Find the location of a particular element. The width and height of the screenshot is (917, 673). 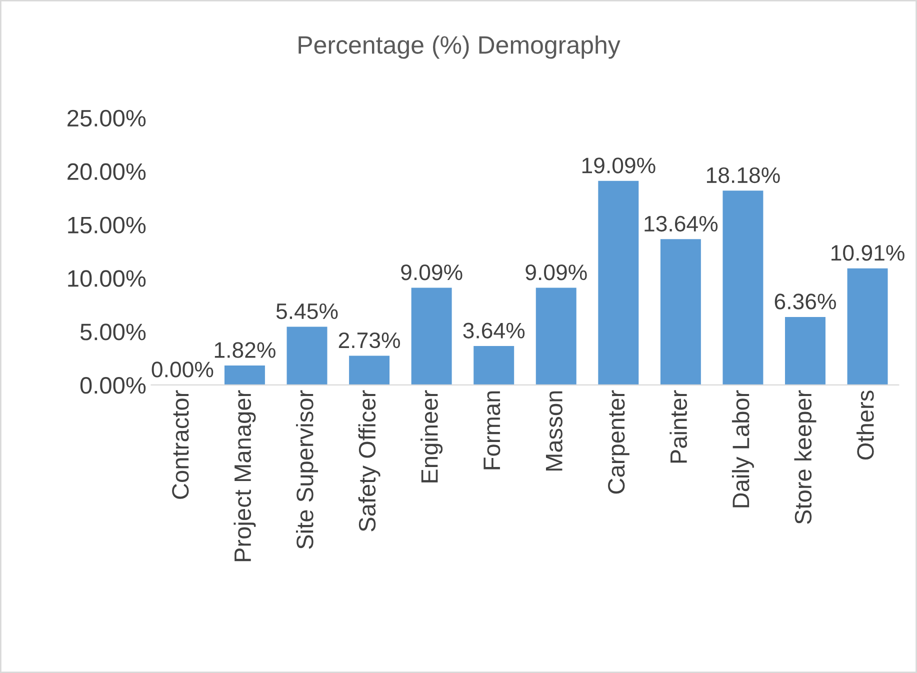

chart-title: Percentage (%) Demography is located at coordinates (459, 47).